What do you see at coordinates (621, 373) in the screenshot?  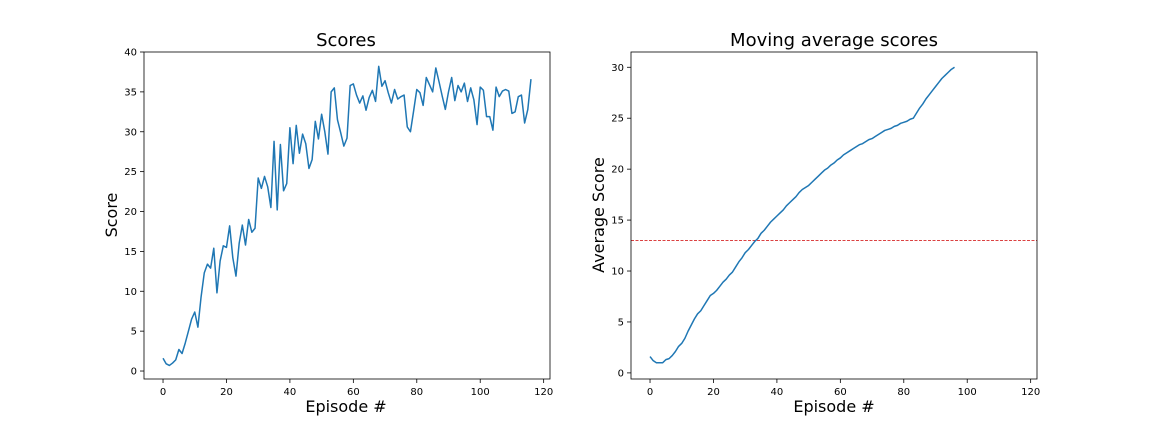 I see `moving-average-y-tick-label: 0` at bounding box center [621, 373].